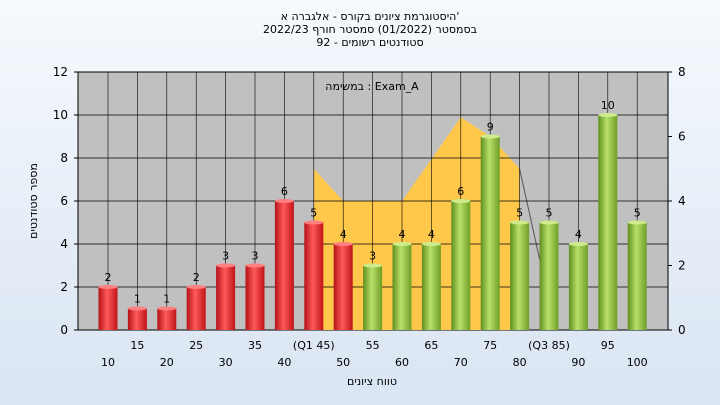  Describe the element at coordinates (431, 345) in the screenshot. I see `x-tick-label: 65` at that location.